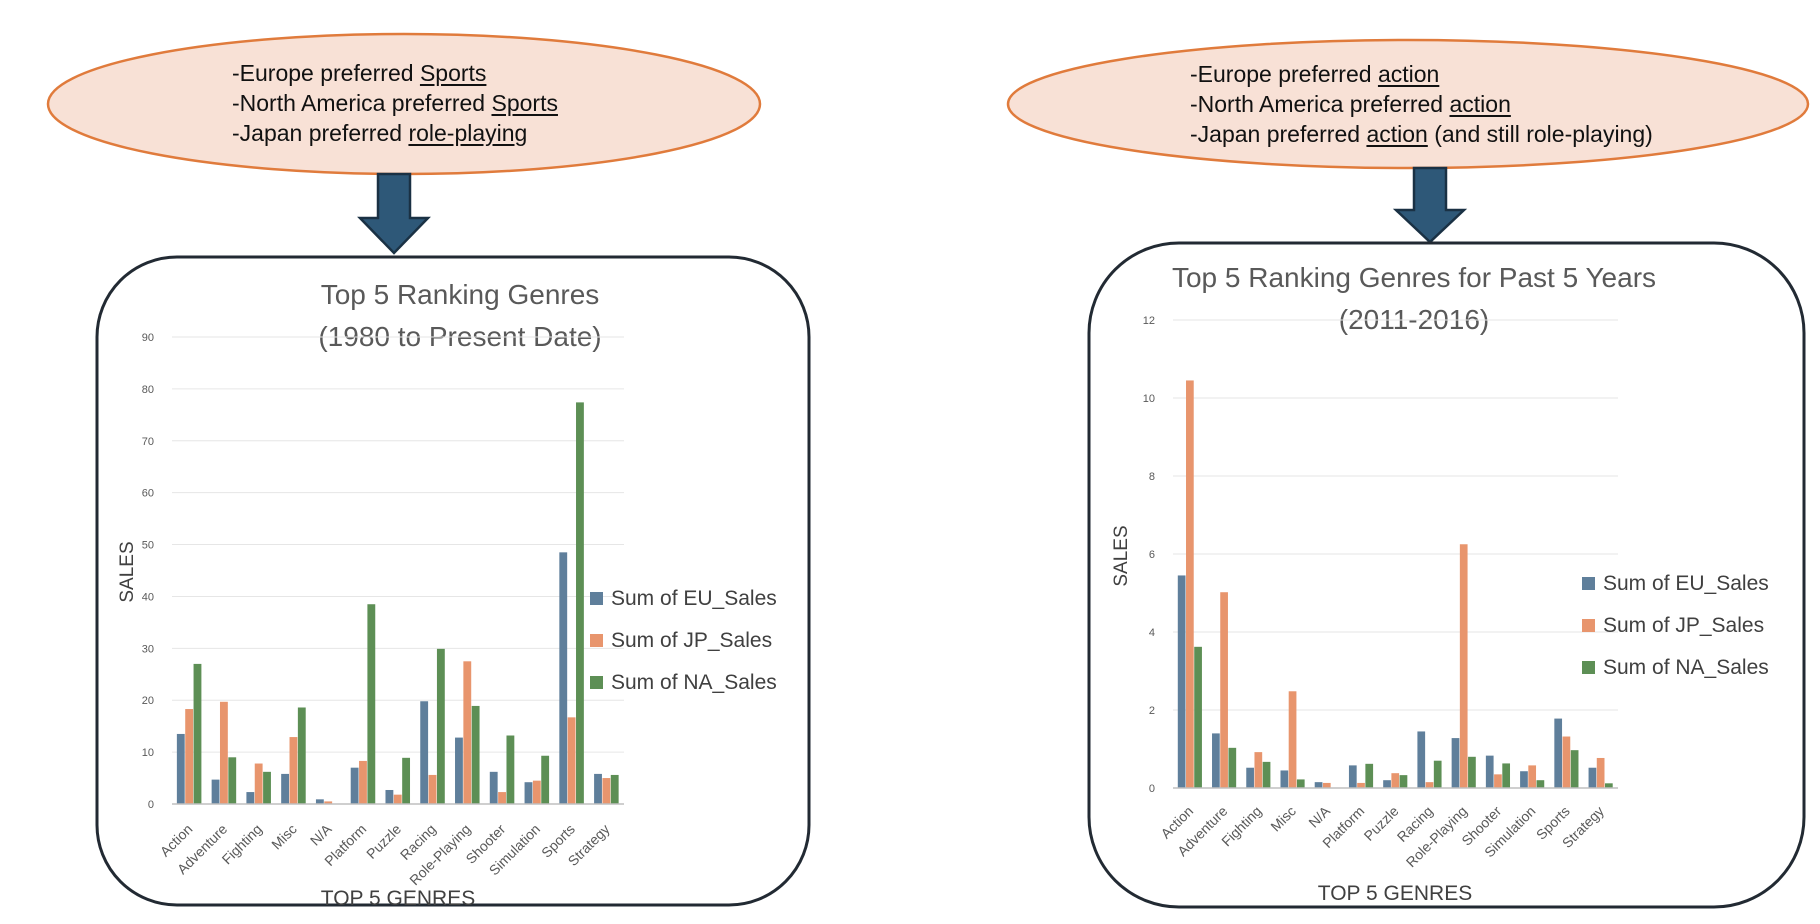 This screenshot has height=924, width=1820. I want to click on y-tick-label: 50, so click(148, 546).